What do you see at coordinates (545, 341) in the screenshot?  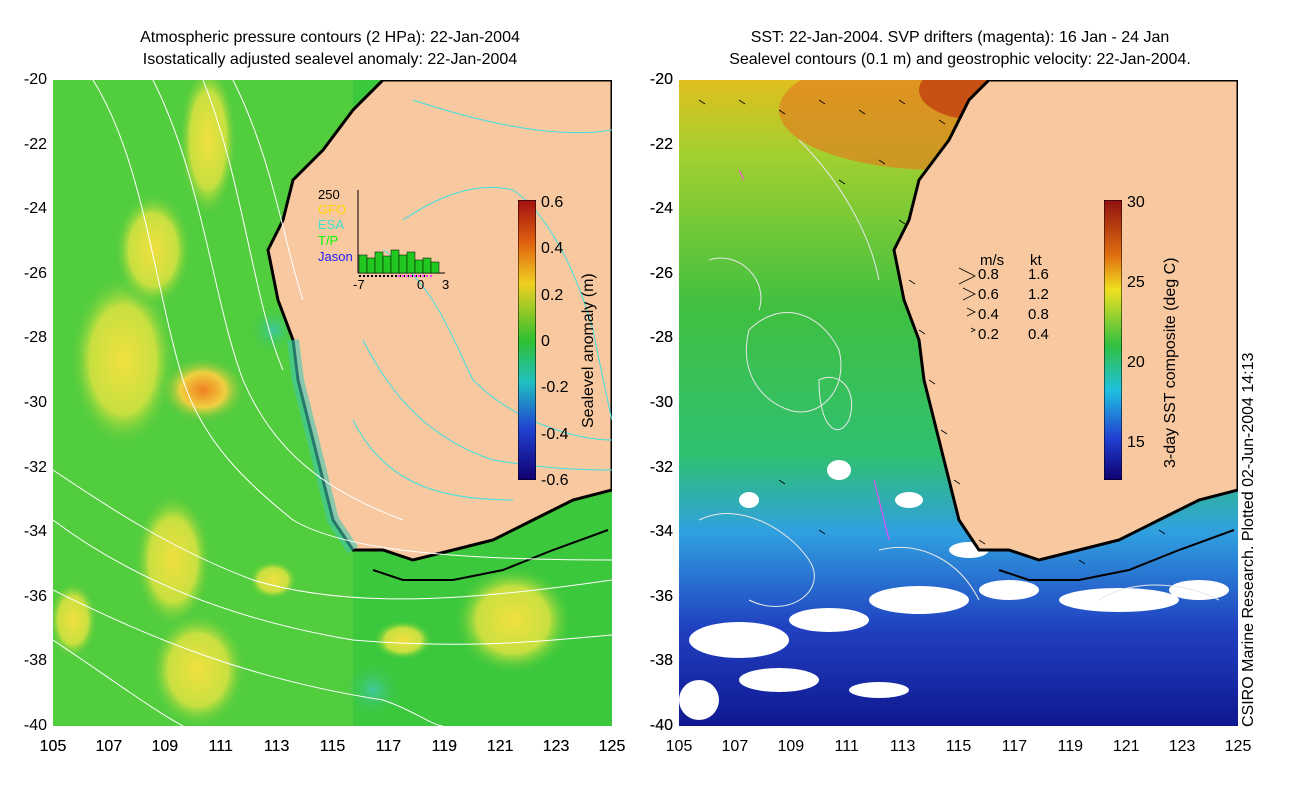 I see `sla-colorbar-tick: 0` at bounding box center [545, 341].